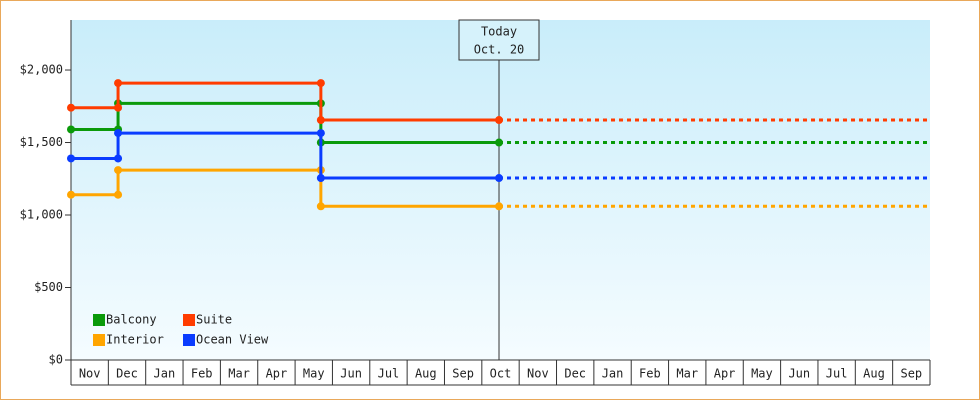  Describe the element at coordinates (131, 320) in the screenshot. I see `legend-label: Balcony` at that location.